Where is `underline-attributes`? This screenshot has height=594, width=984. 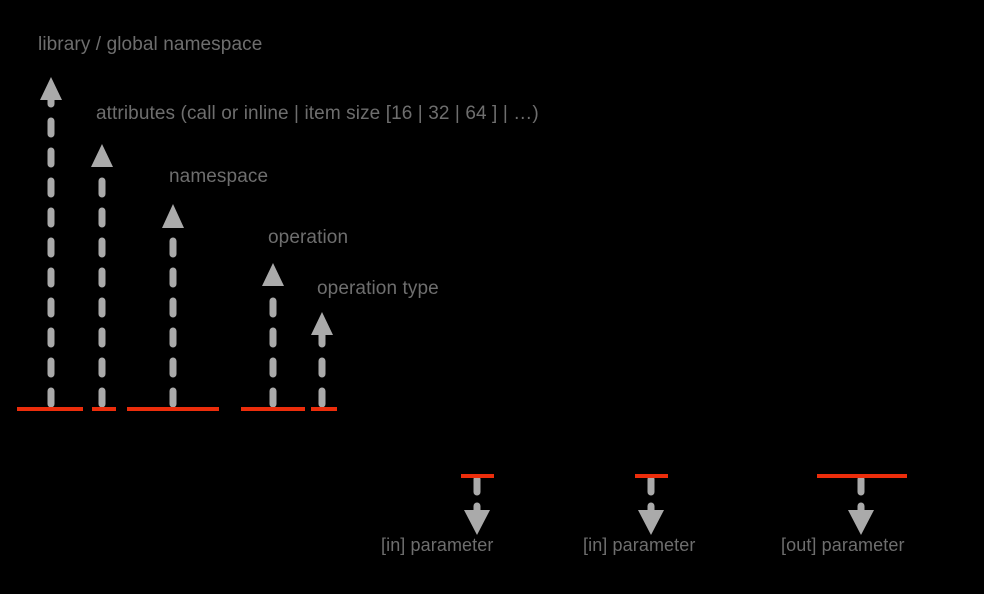 underline-attributes is located at coordinates (104, 409).